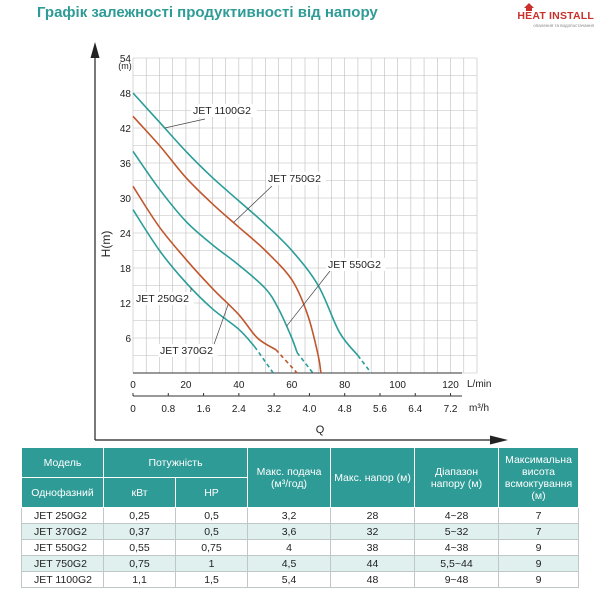 This screenshot has height=600, width=600. What do you see at coordinates (289, 547) in the screenshot?
I see `cell-flow: 4` at bounding box center [289, 547].